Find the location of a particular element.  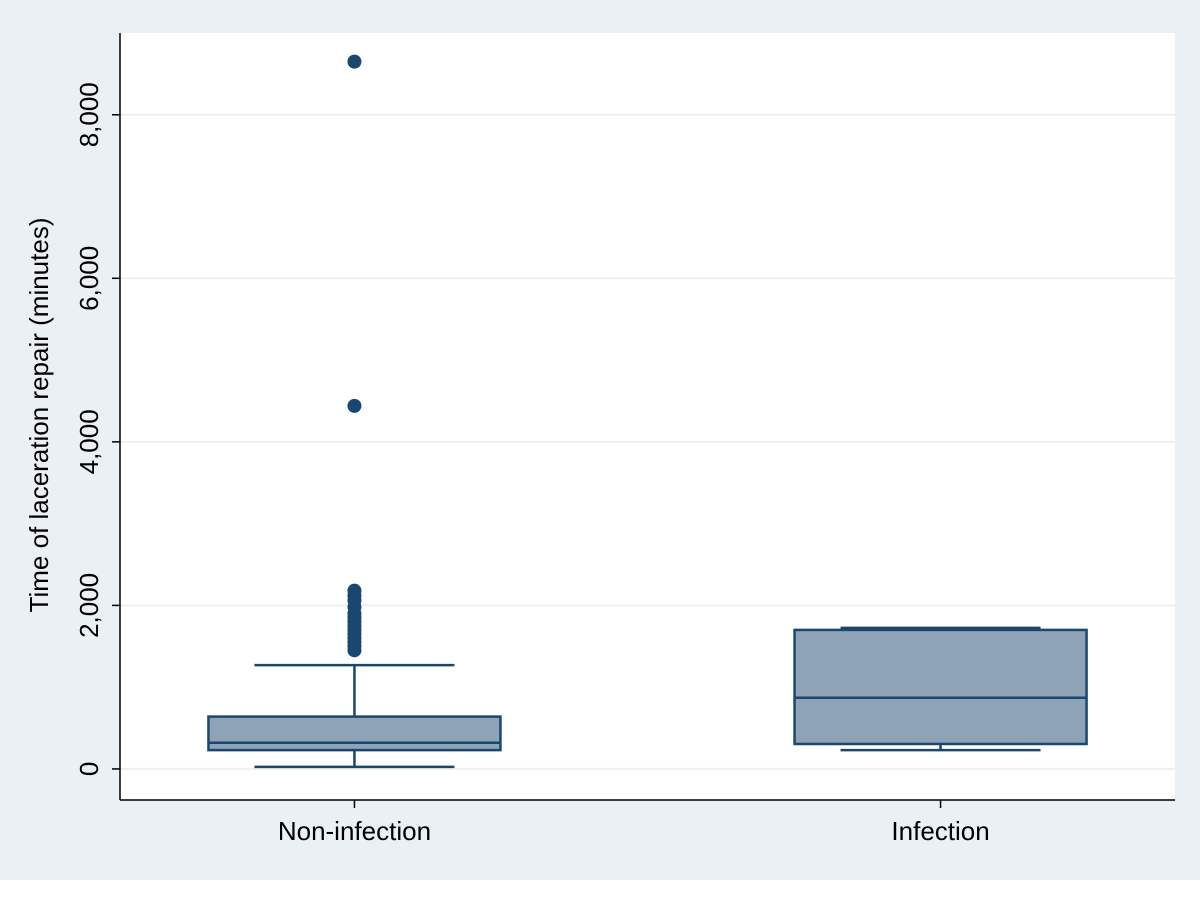

y-tick-label: 4,000 is located at coordinates (89, 441).